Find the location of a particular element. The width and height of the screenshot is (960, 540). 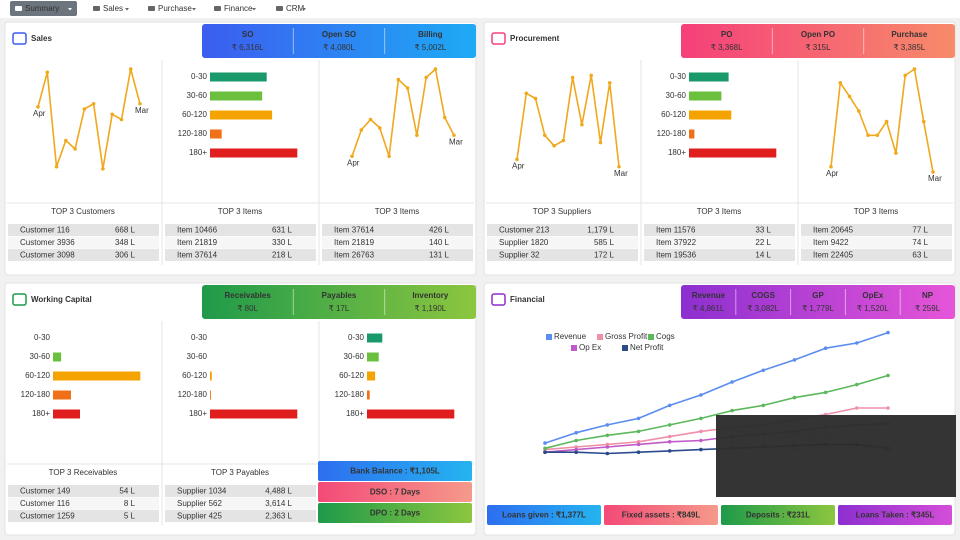

kpi-label: Payables is located at coordinates (339, 295).